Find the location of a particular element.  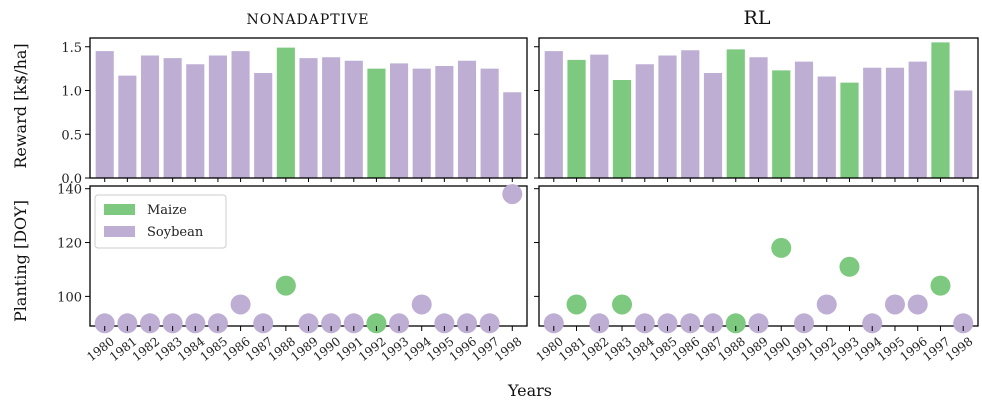

reward-y-tick-label: 0.0 is located at coordinates (71, 179).